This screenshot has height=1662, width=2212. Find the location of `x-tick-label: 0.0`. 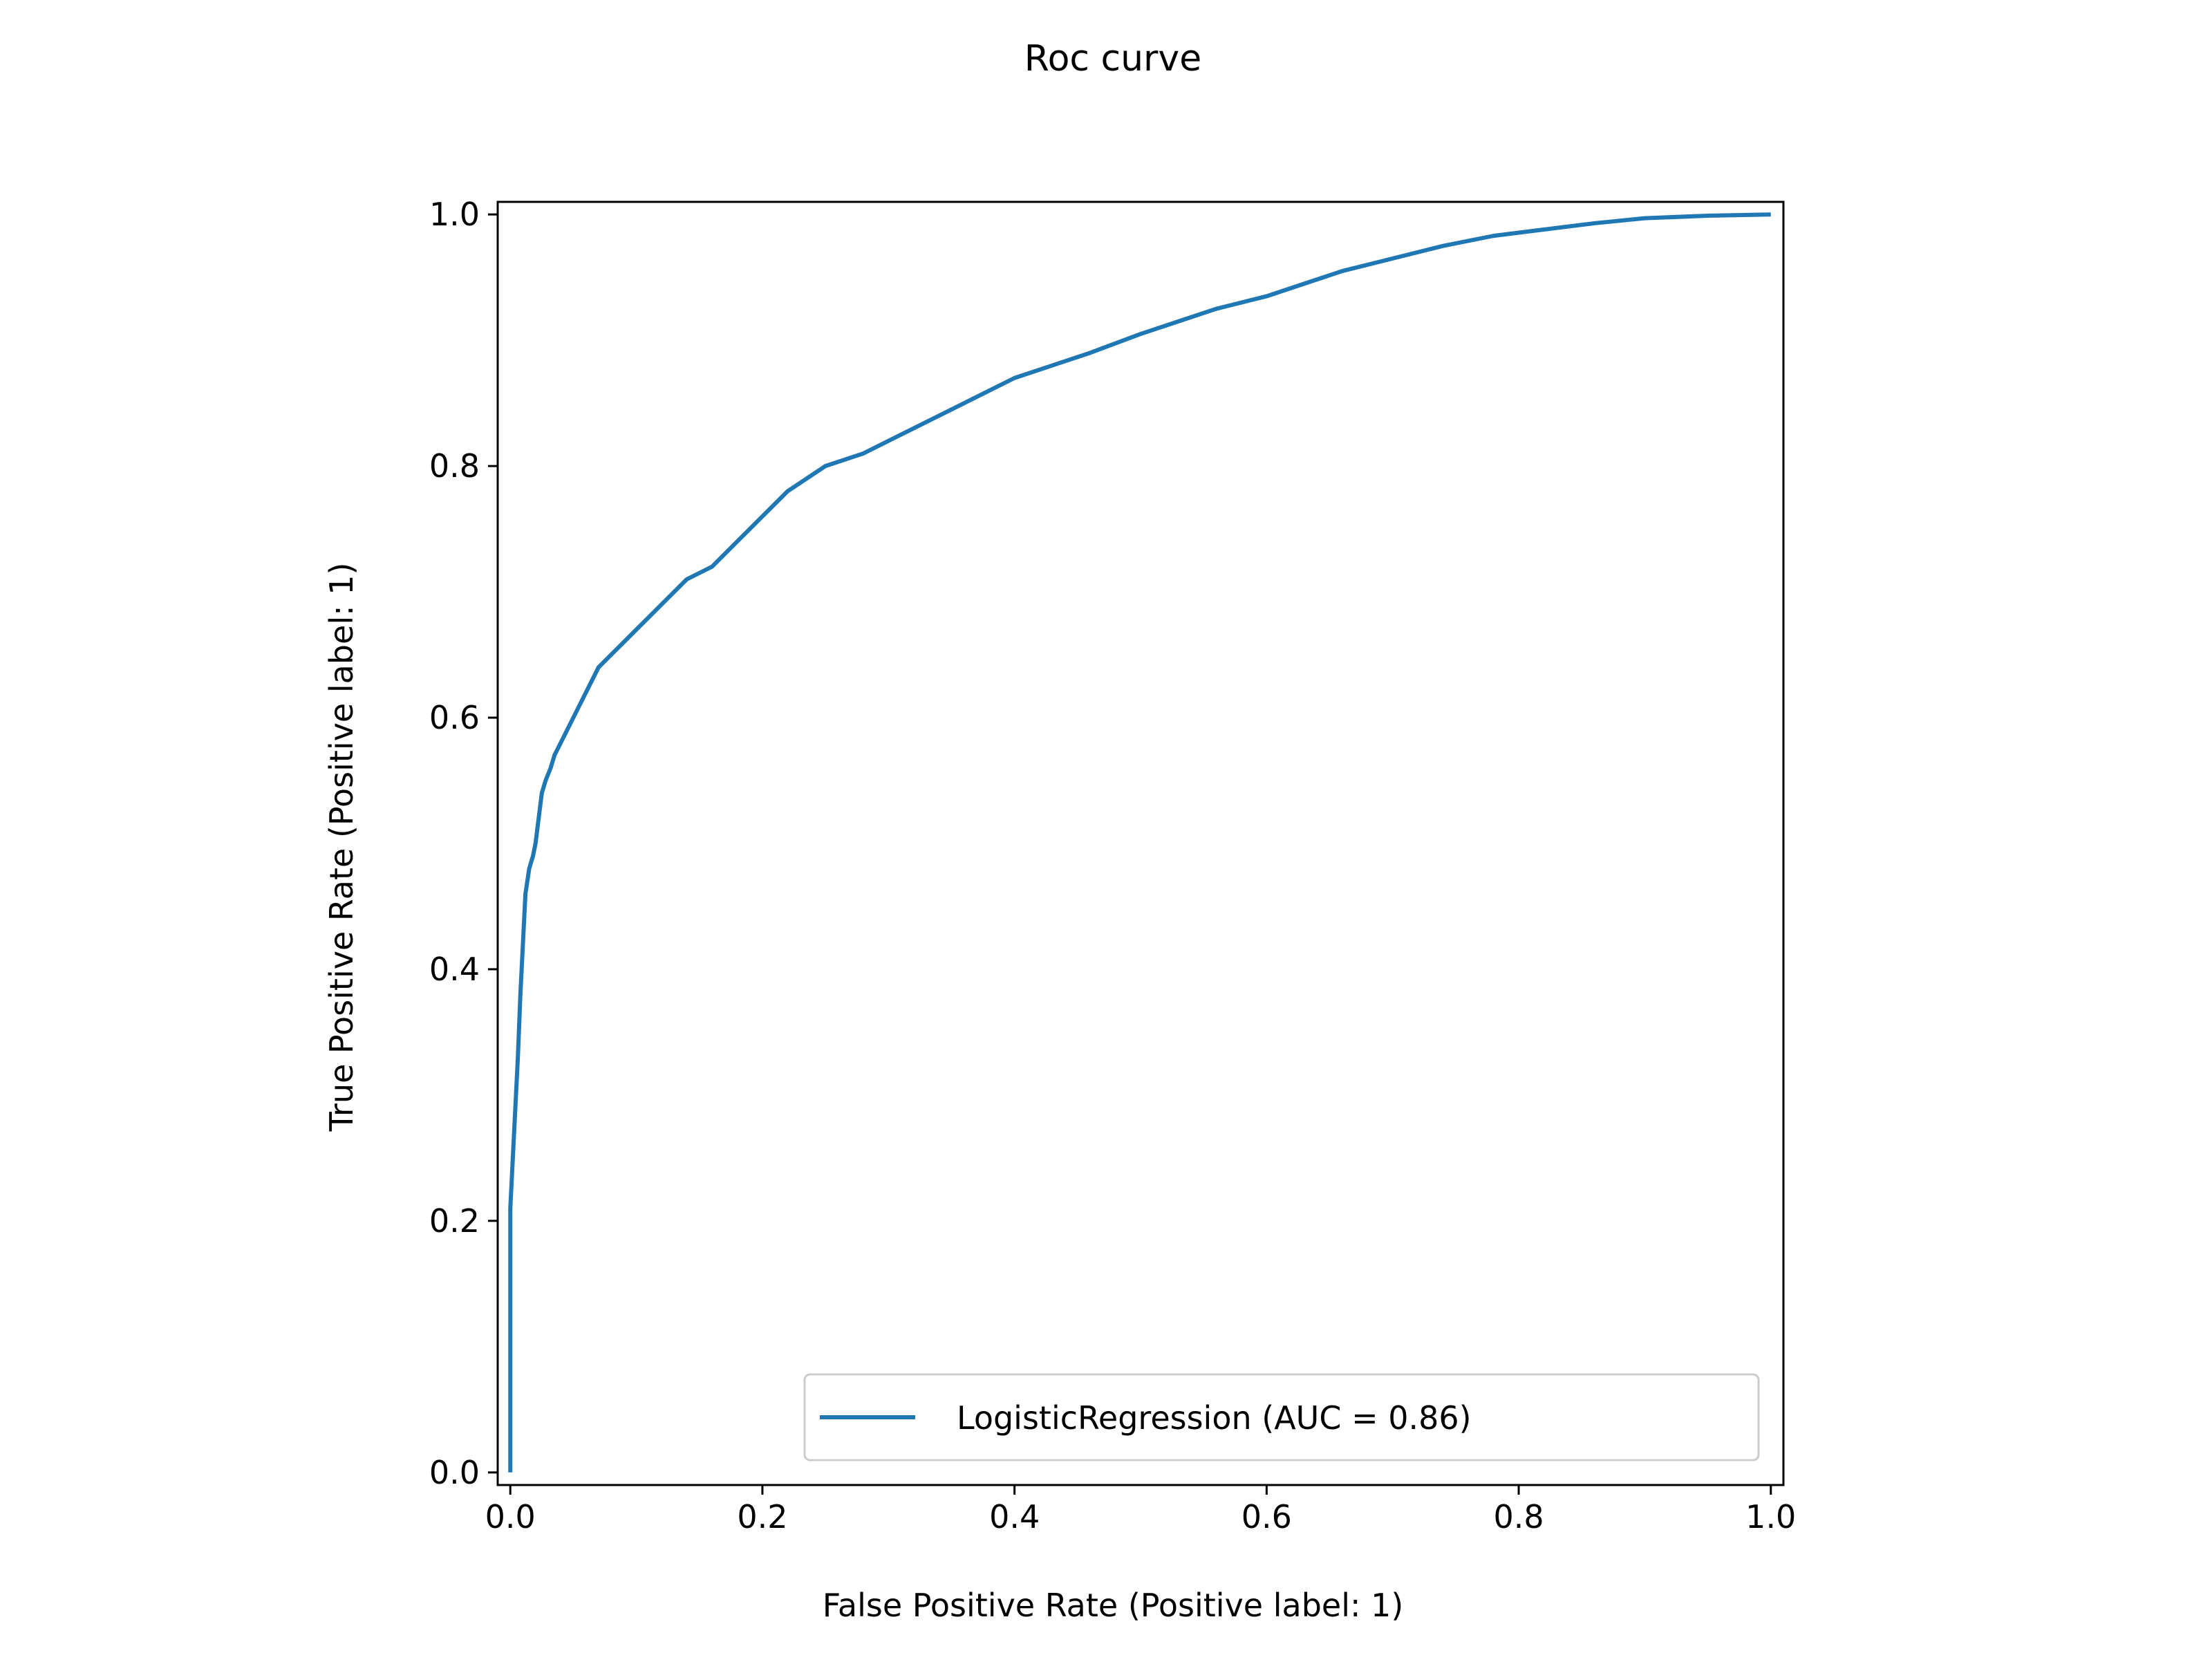

x-tick-label: 0.0 is located at coordinates (510, 1517).